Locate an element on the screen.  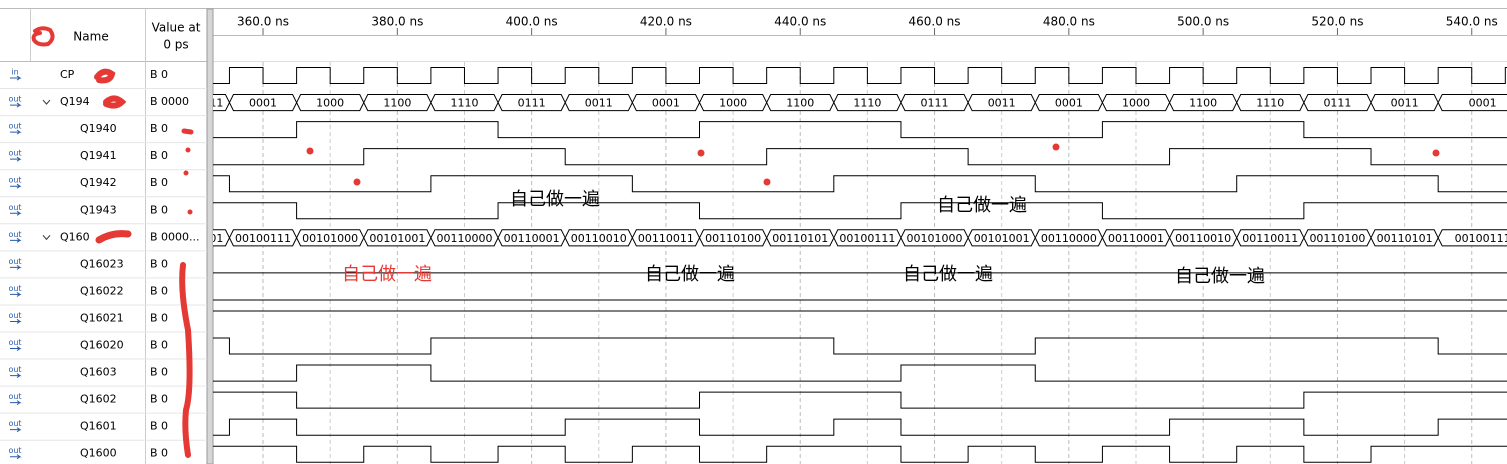
signal-name: Q16021 is located at coordinates (102, 317).